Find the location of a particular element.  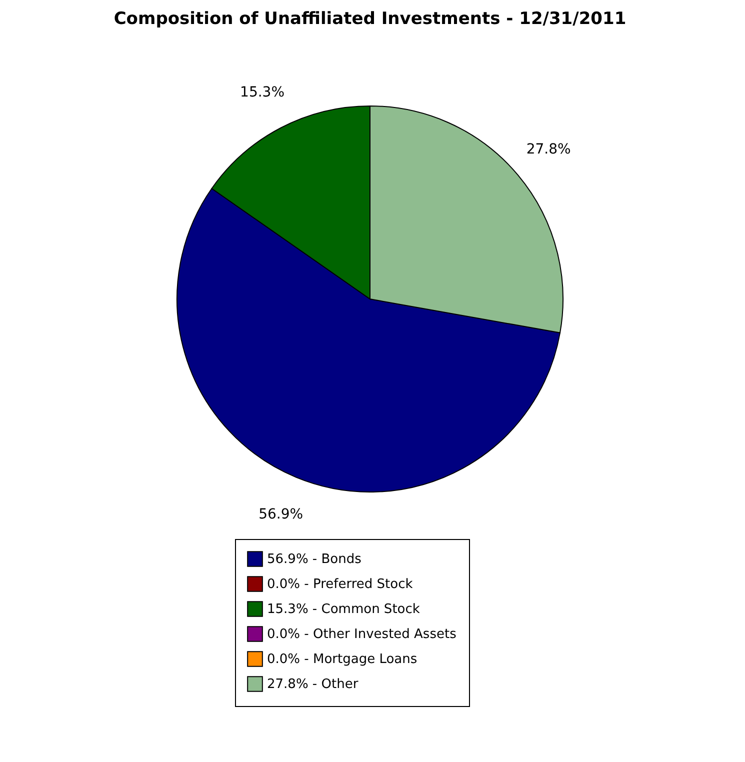

legend-label: 27.8% - Other is located at coordinates (313, 684).